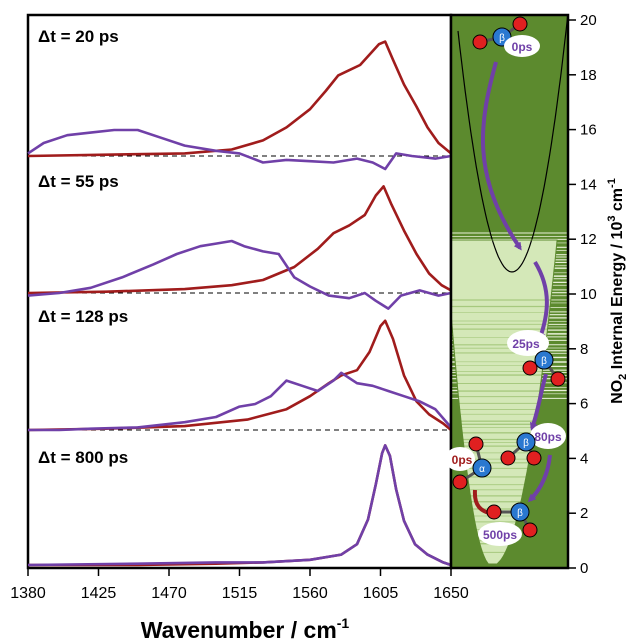 This screenshot has width=636, height=643. I want to click on spectrum-panel-1: Δt = 20 ps, so click(239, 99).